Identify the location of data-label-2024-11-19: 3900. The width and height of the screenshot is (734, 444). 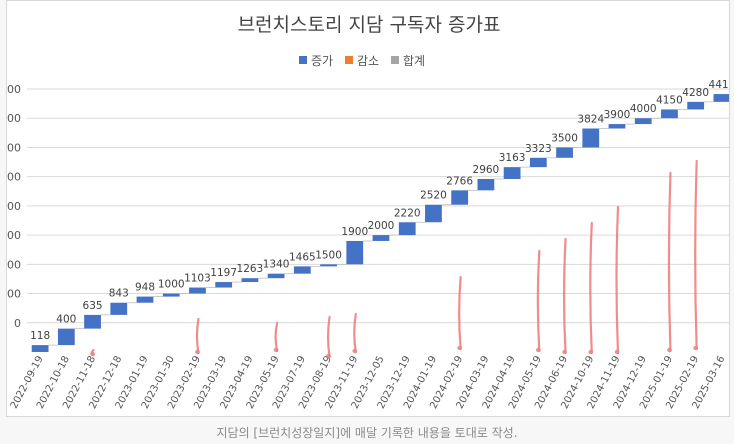
(617, 115).